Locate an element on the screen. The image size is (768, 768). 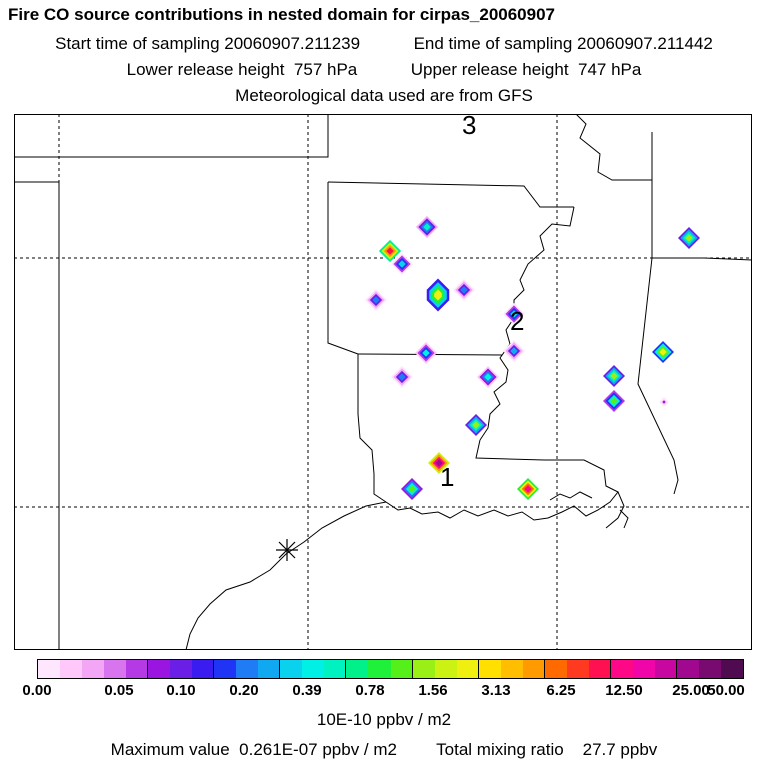
colorbar-tick-label: 50.00 is located at coordinates (726, 690).